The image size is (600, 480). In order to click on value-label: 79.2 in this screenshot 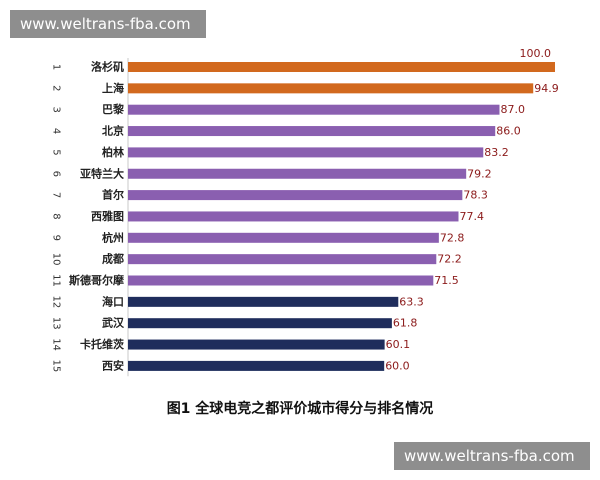, I will do `click(479, 173)`.